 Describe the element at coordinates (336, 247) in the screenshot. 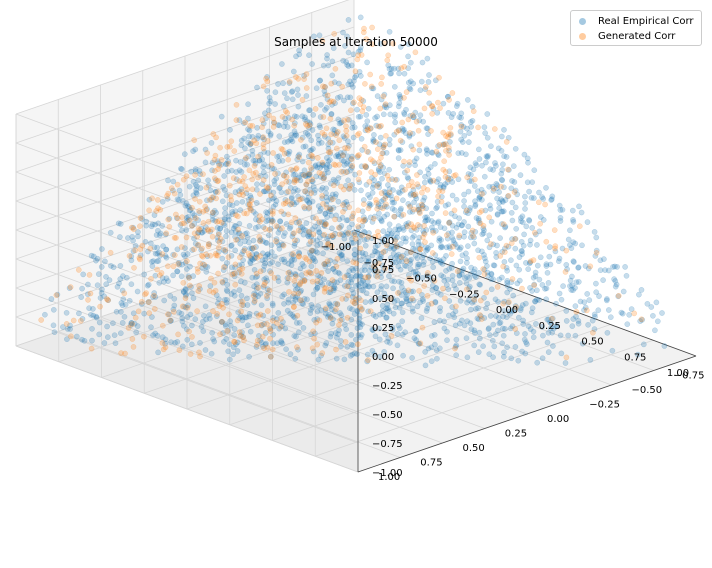

I see `x-tick-label: −1.00` at that location.